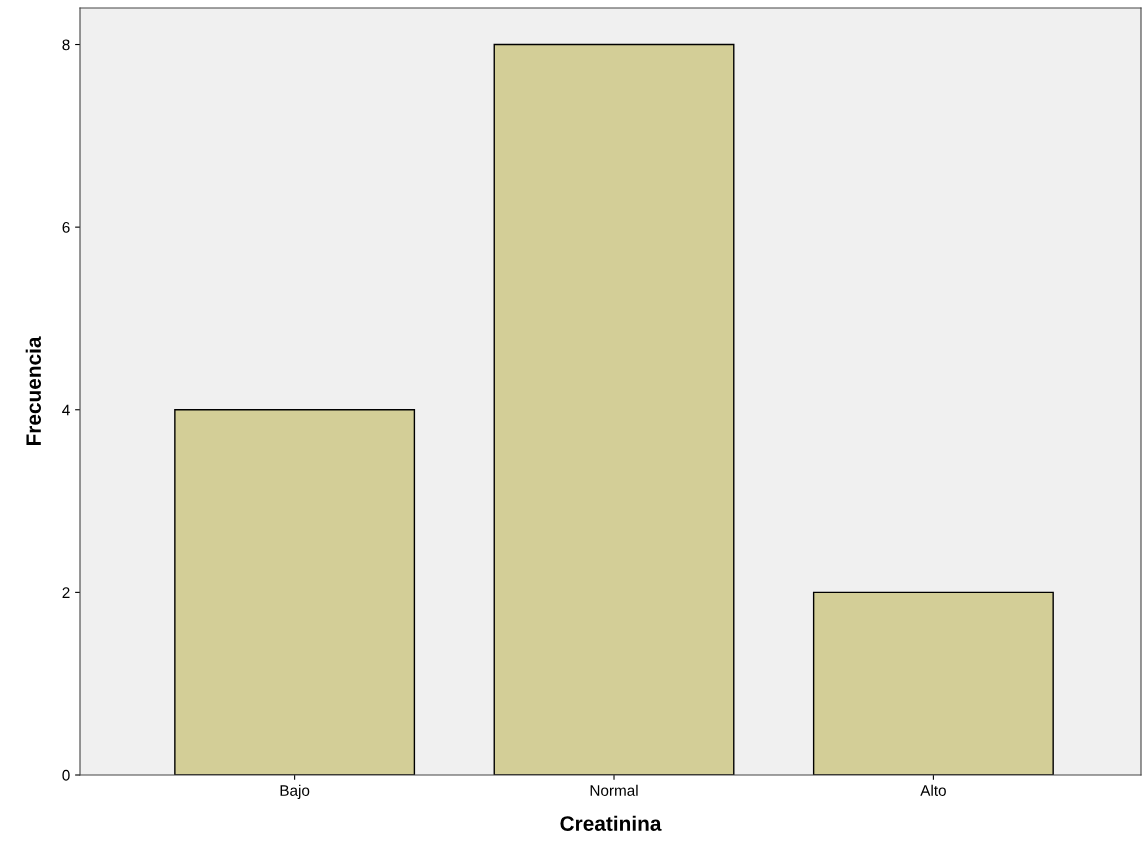  What do you see at coordinates (66, 45) in the screenshot?
I see `y-tick-label: 8` at bounding box center [66, 45].